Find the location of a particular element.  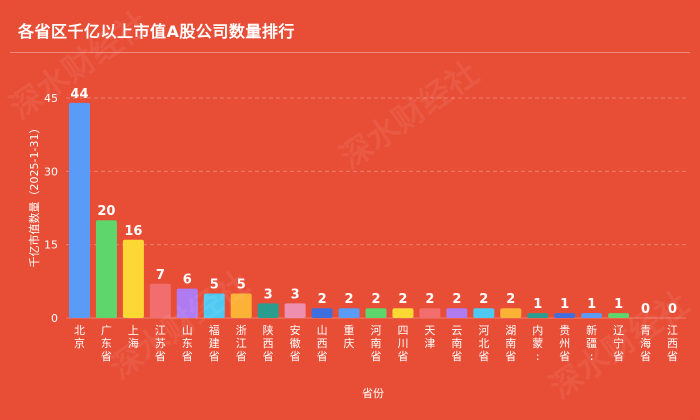

x-tick-label: 贵州省 is located at coordinates (564, 343).